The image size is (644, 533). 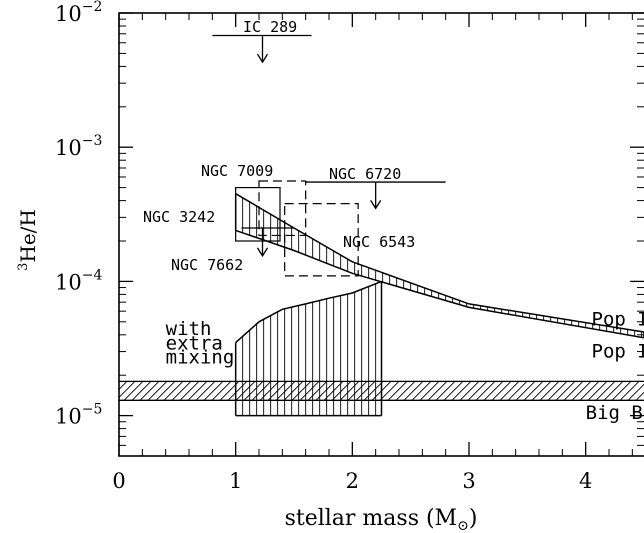 I want to click on object-ic-289-arrow-head, so click(x=262, y=58).